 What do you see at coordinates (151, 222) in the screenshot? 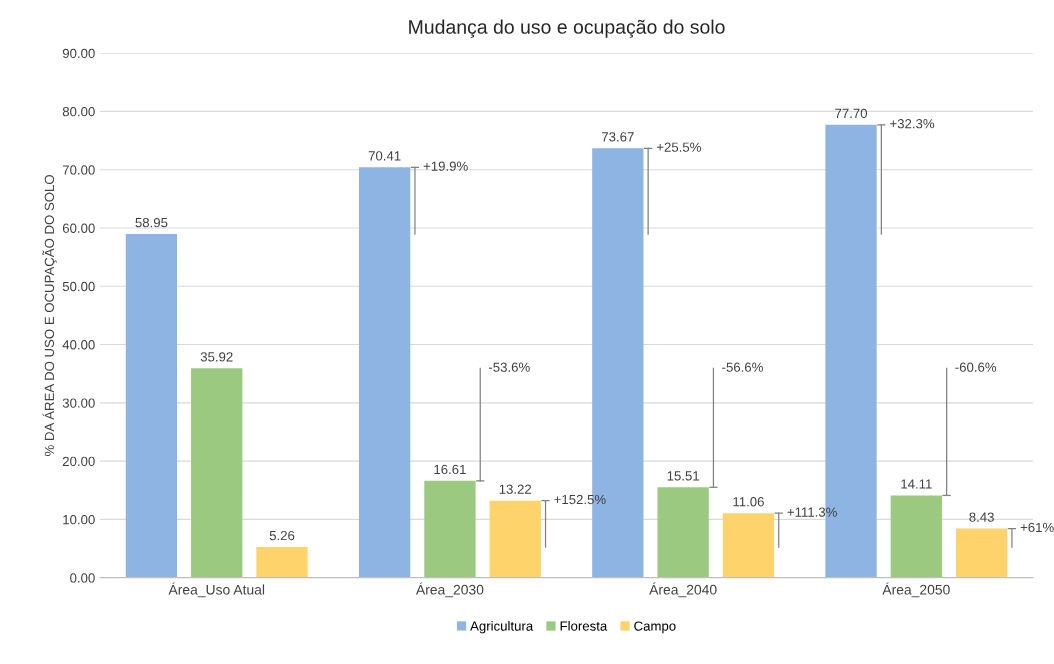
I see `data-label: 58.95` at bounding box center [151, 222].